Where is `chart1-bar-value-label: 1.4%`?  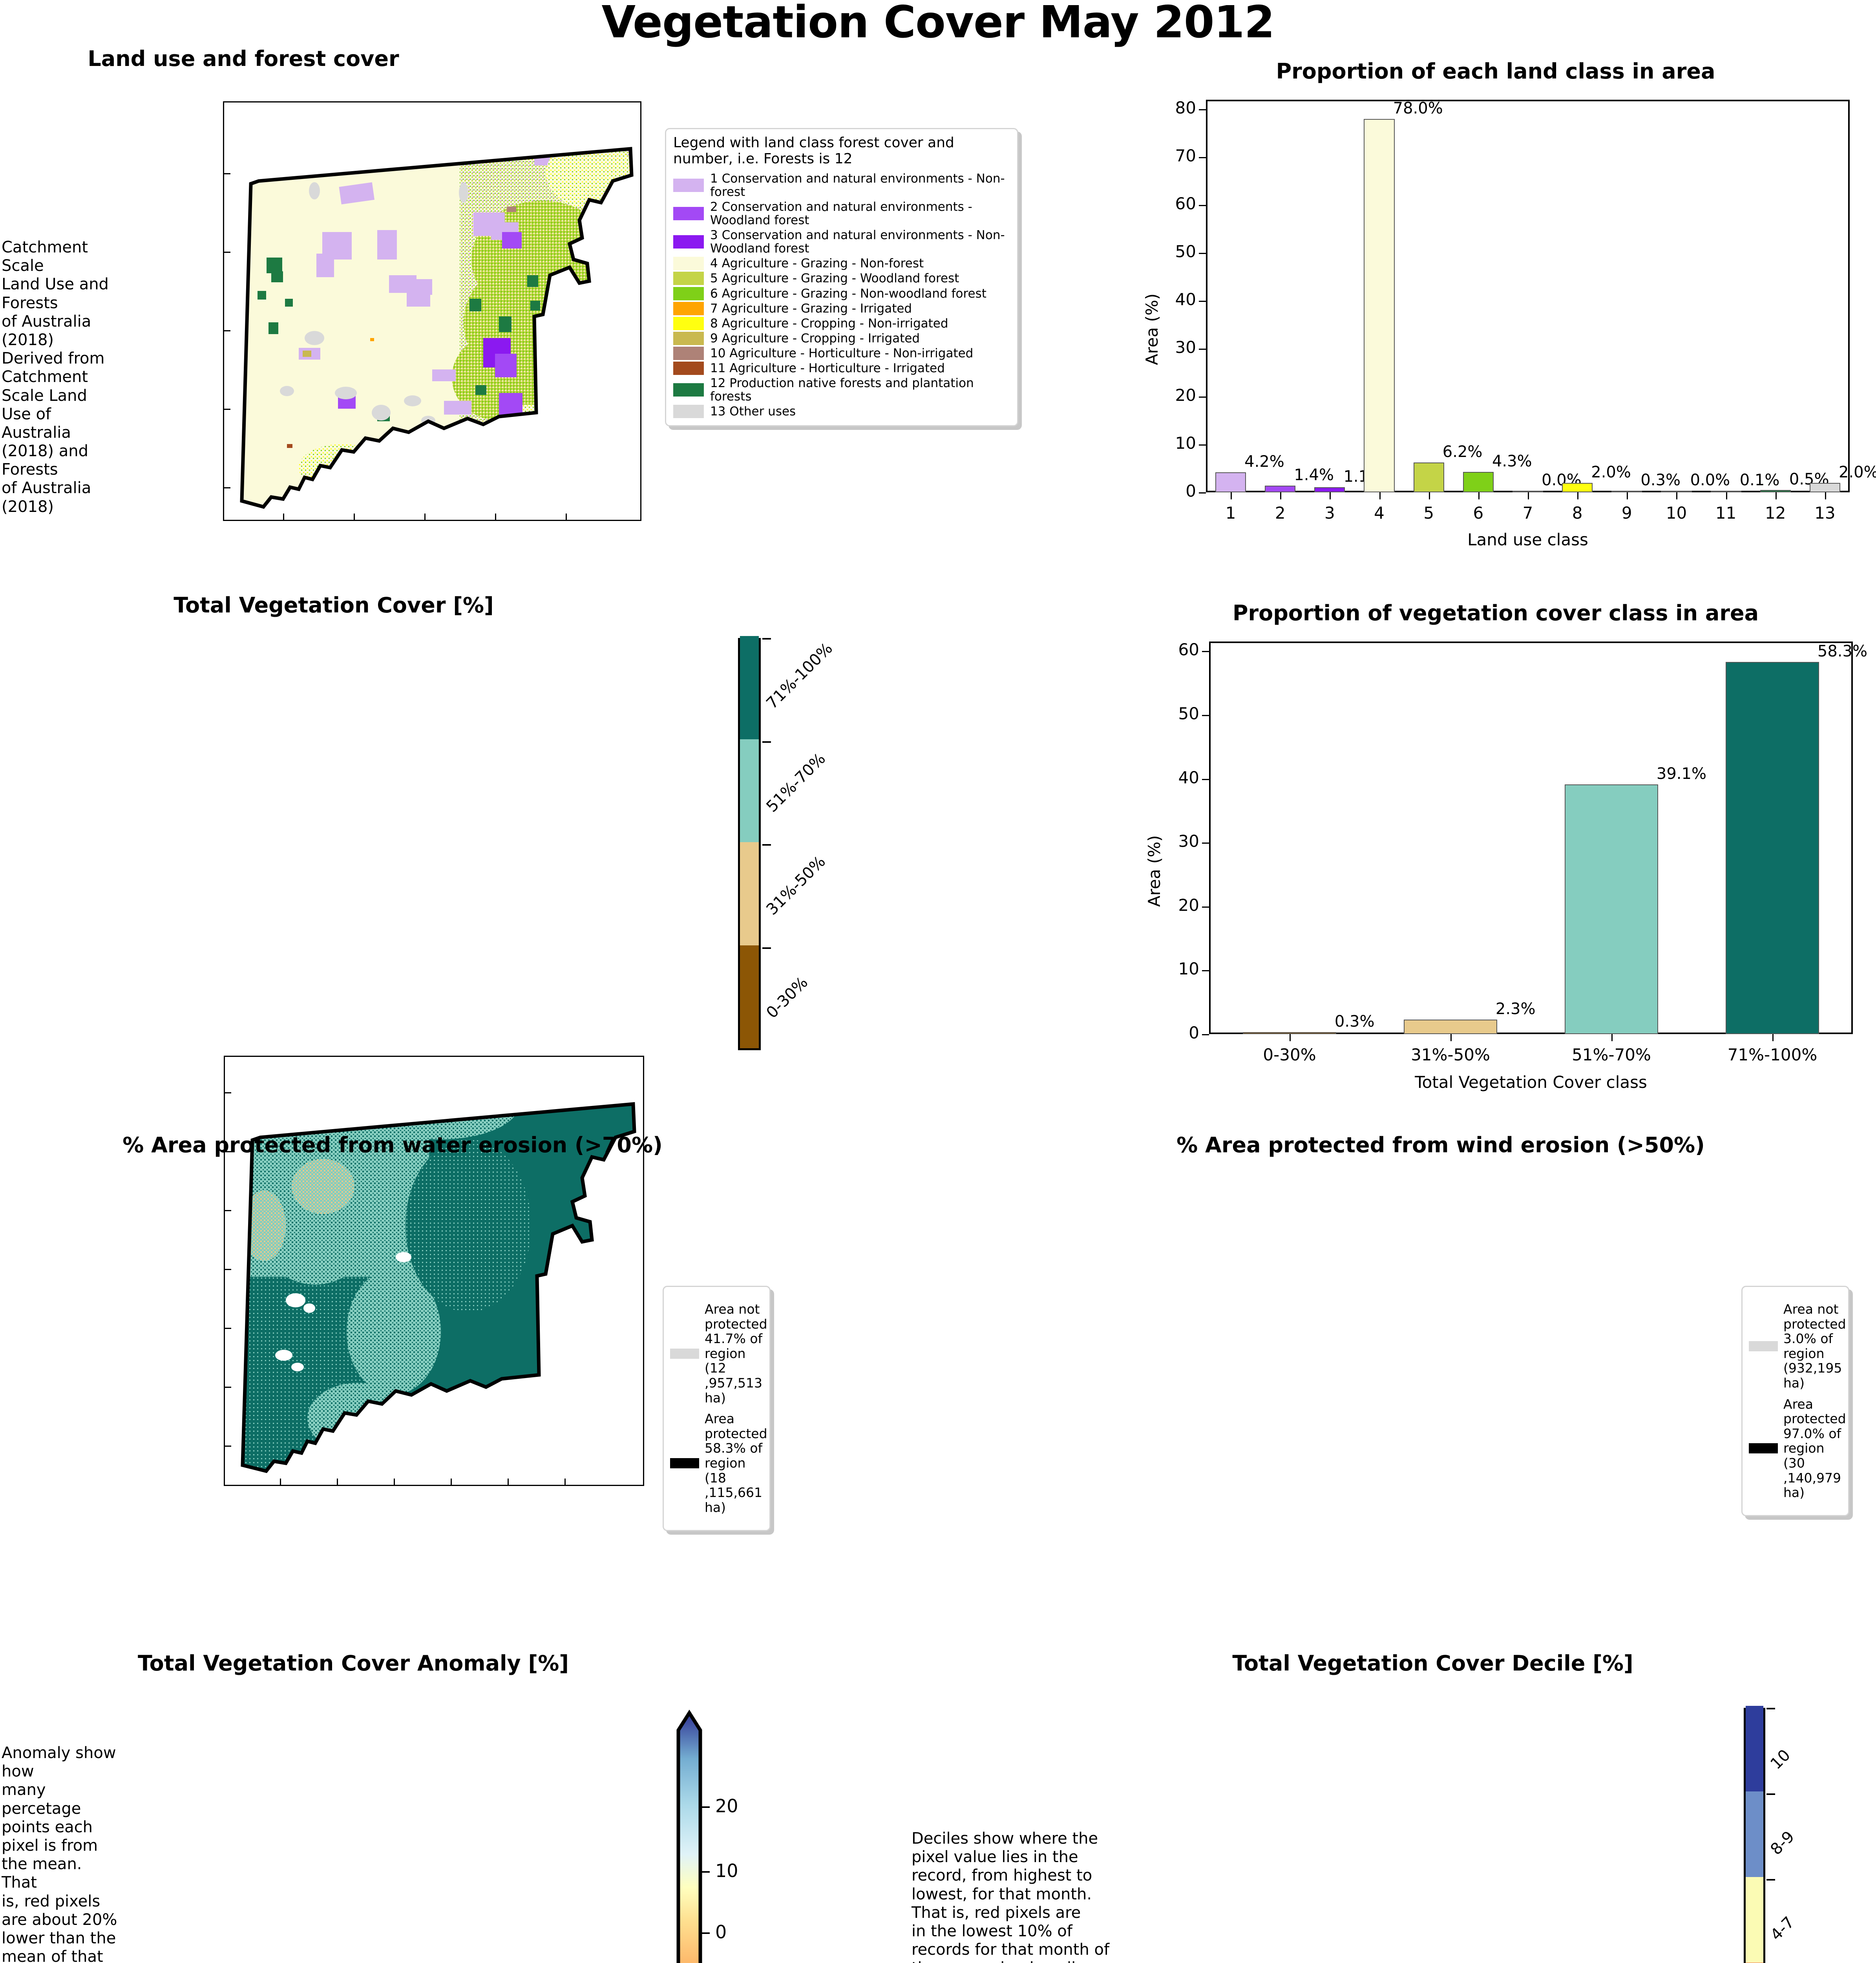
chart1-bar-value-label: 1.4% is located at coordinates (1314, 475).